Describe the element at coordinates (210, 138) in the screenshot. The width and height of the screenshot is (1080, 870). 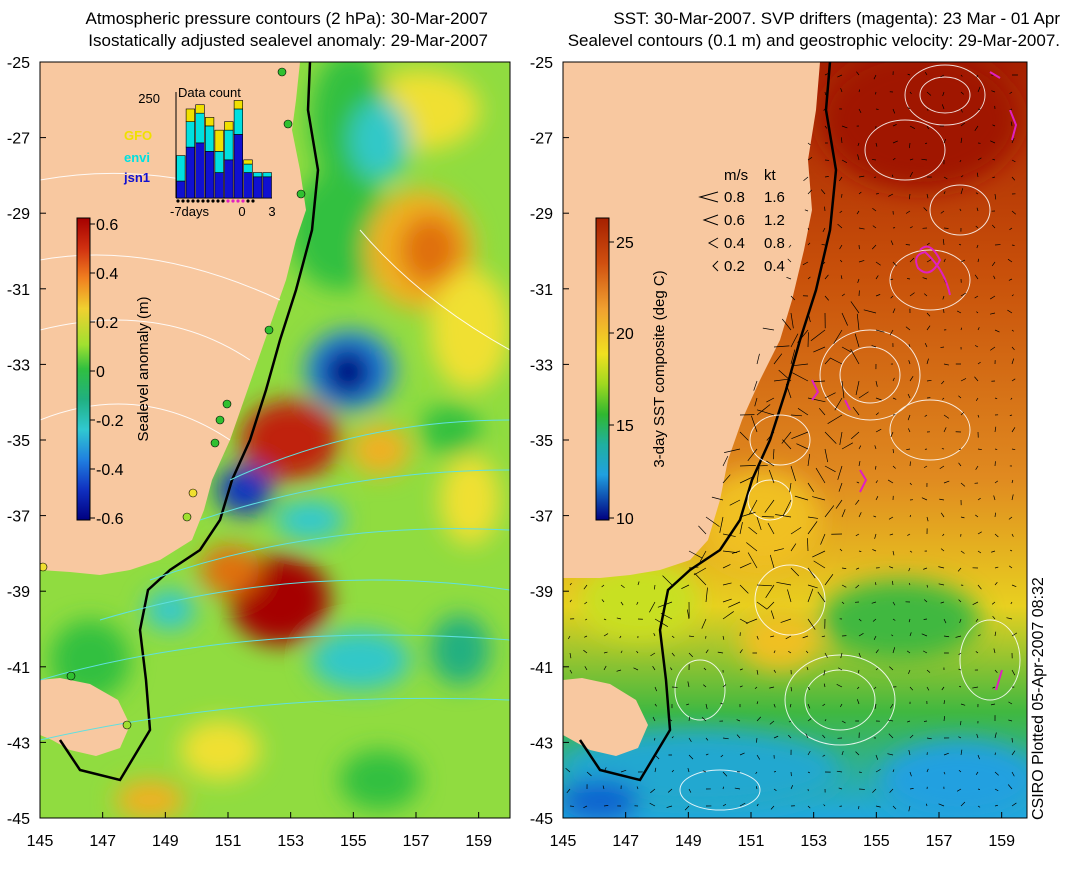
I see `inset-bar-envi` at that location.